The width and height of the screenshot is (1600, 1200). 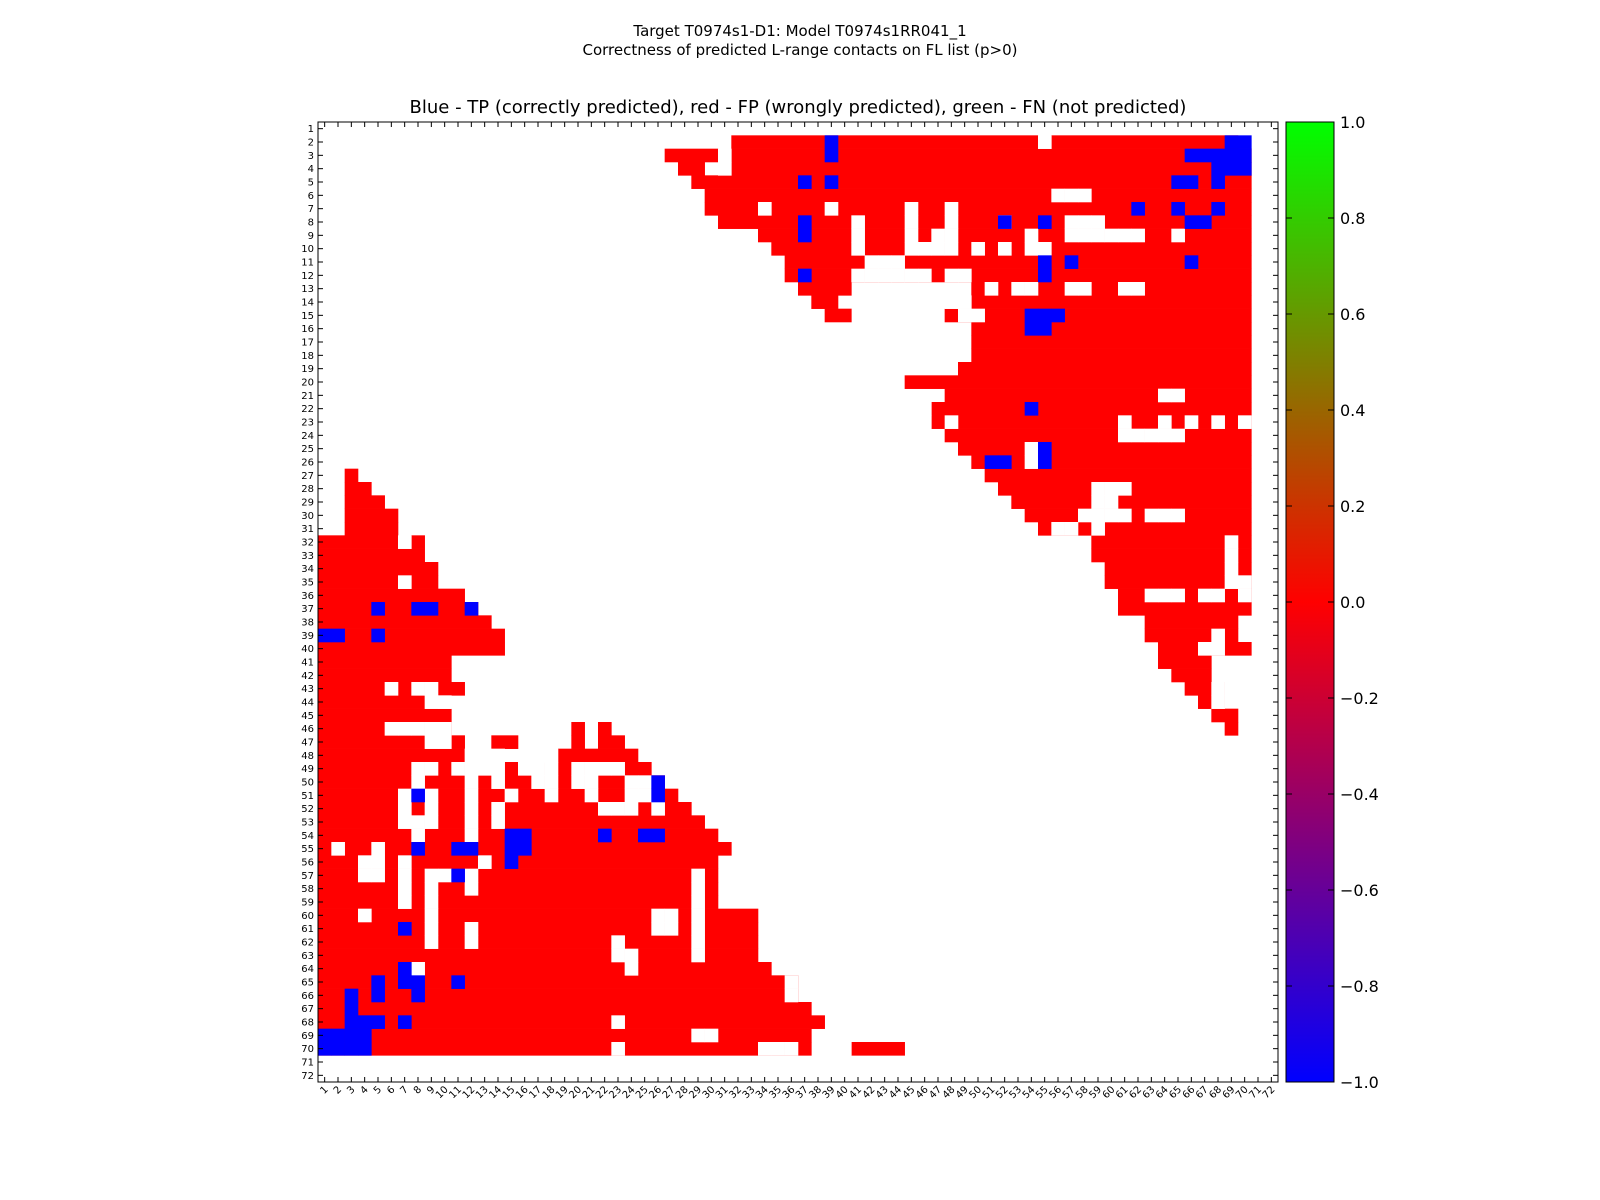 I want to click on y-tick-label: 26, so click(x=307, y=463).